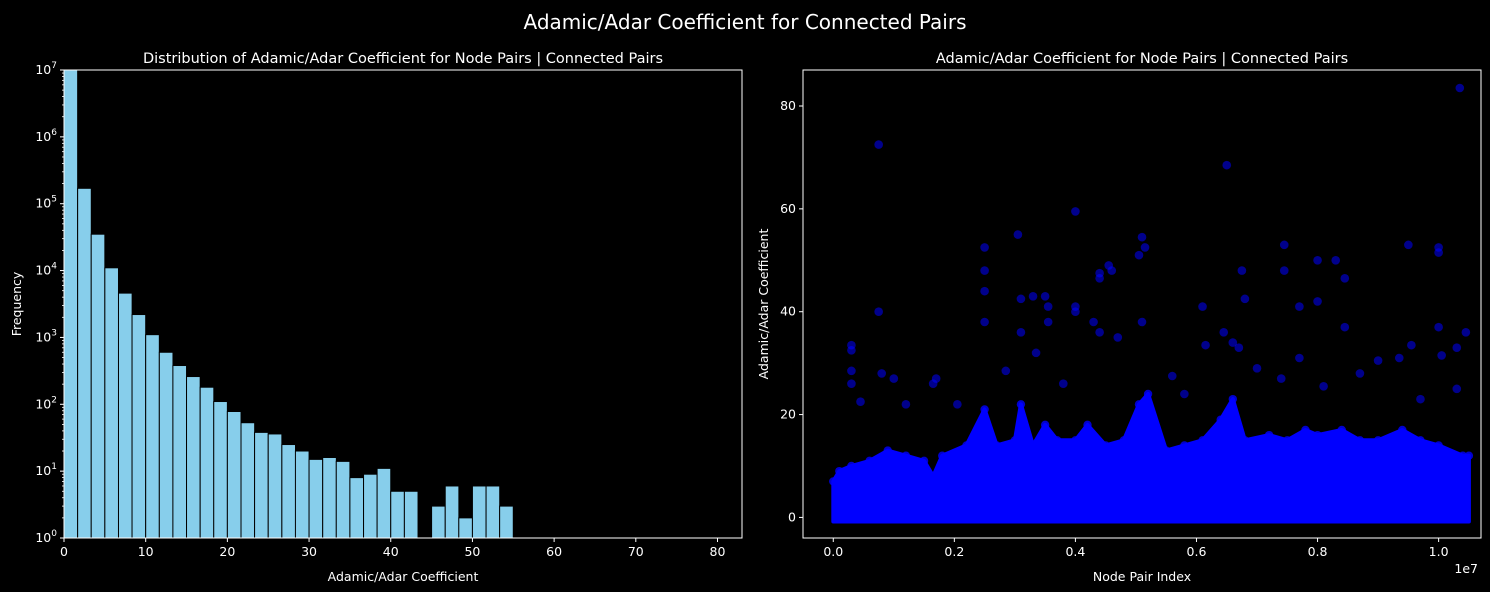 This screenshot has width=1490, height=592. What do you see at coordinates (391, 551) in the screenshot?
I see `histogram-x-tick-label: 40` at bounding box center [391, 551].